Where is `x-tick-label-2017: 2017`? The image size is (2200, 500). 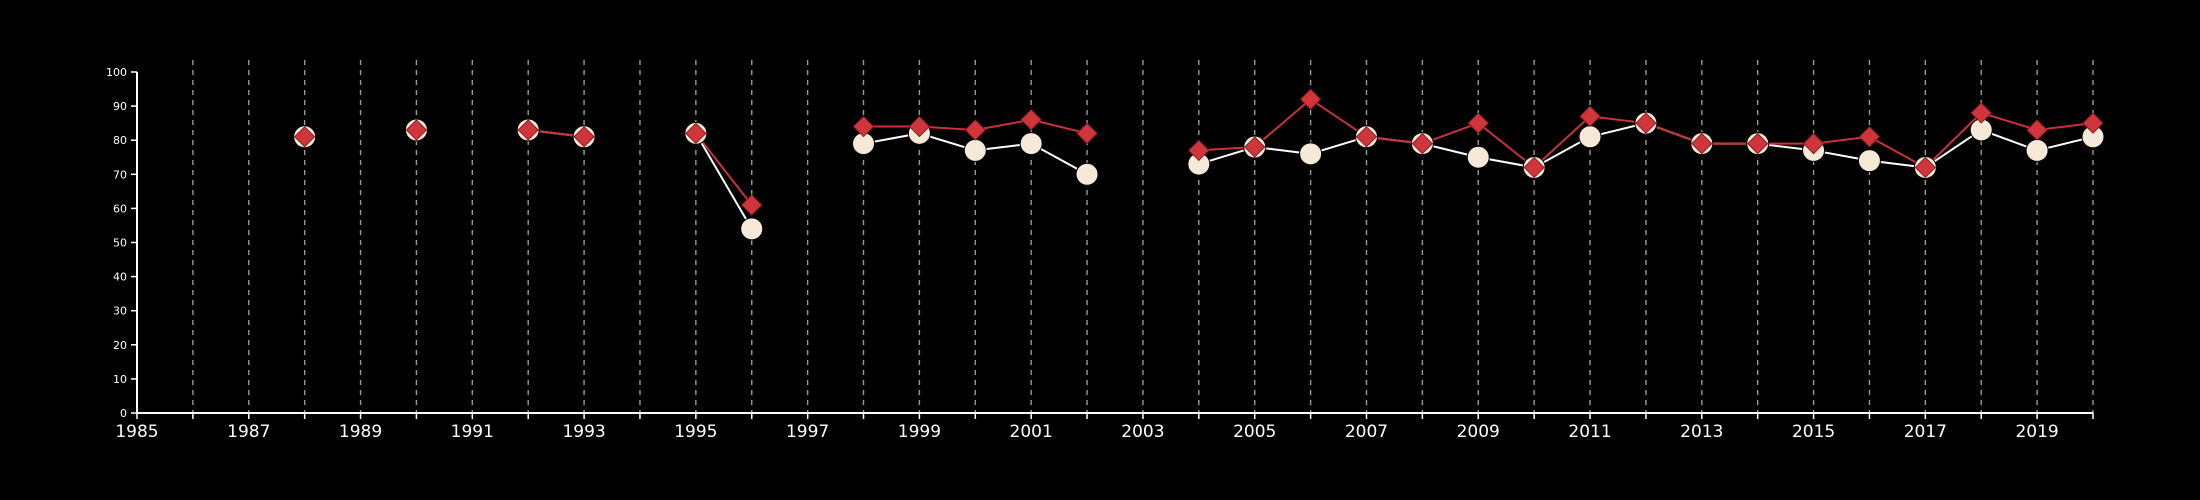
x-tick-label-2017: 2017 is located at coordinates (1925, 432).